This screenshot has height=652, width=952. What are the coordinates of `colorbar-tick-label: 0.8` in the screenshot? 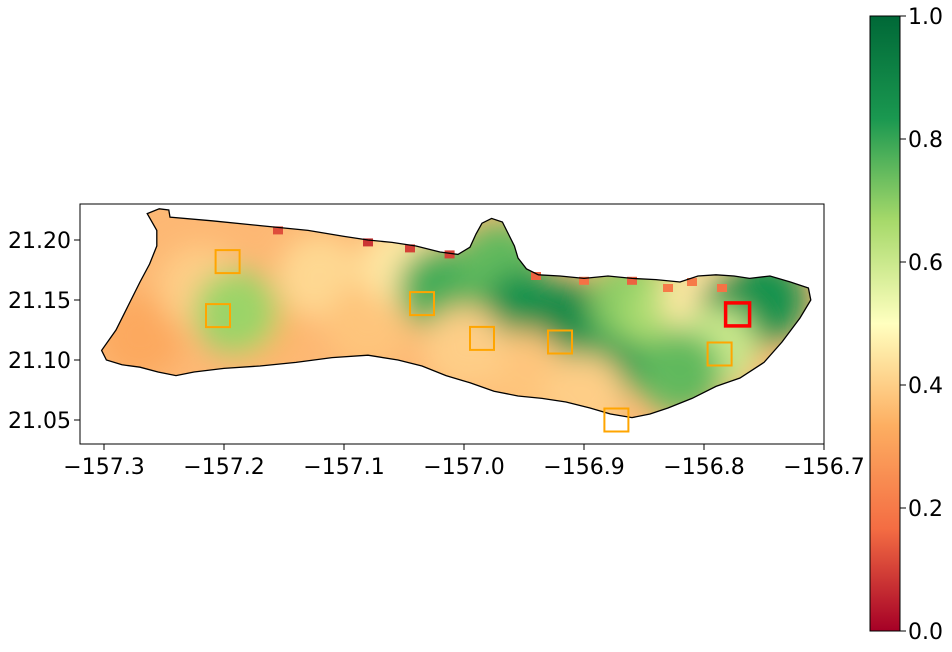 It's located at (925, 140).